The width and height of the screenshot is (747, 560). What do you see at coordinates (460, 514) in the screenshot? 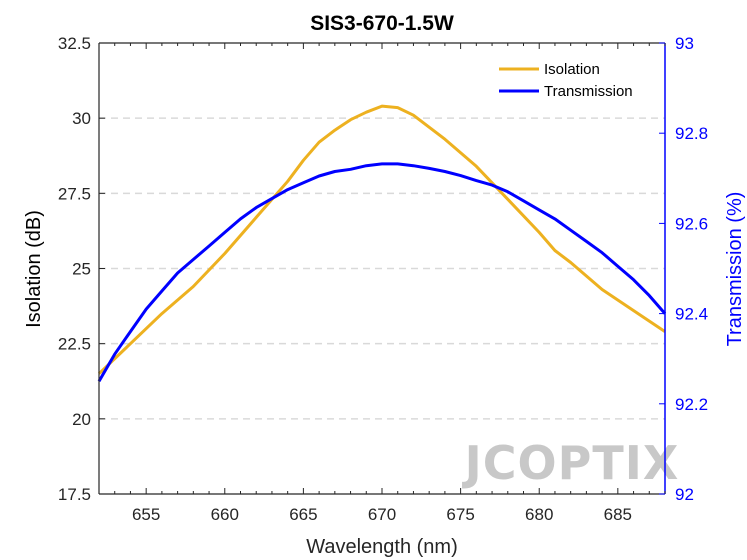
I see `x-tick-label: 675` at bounding box center [460, 514].